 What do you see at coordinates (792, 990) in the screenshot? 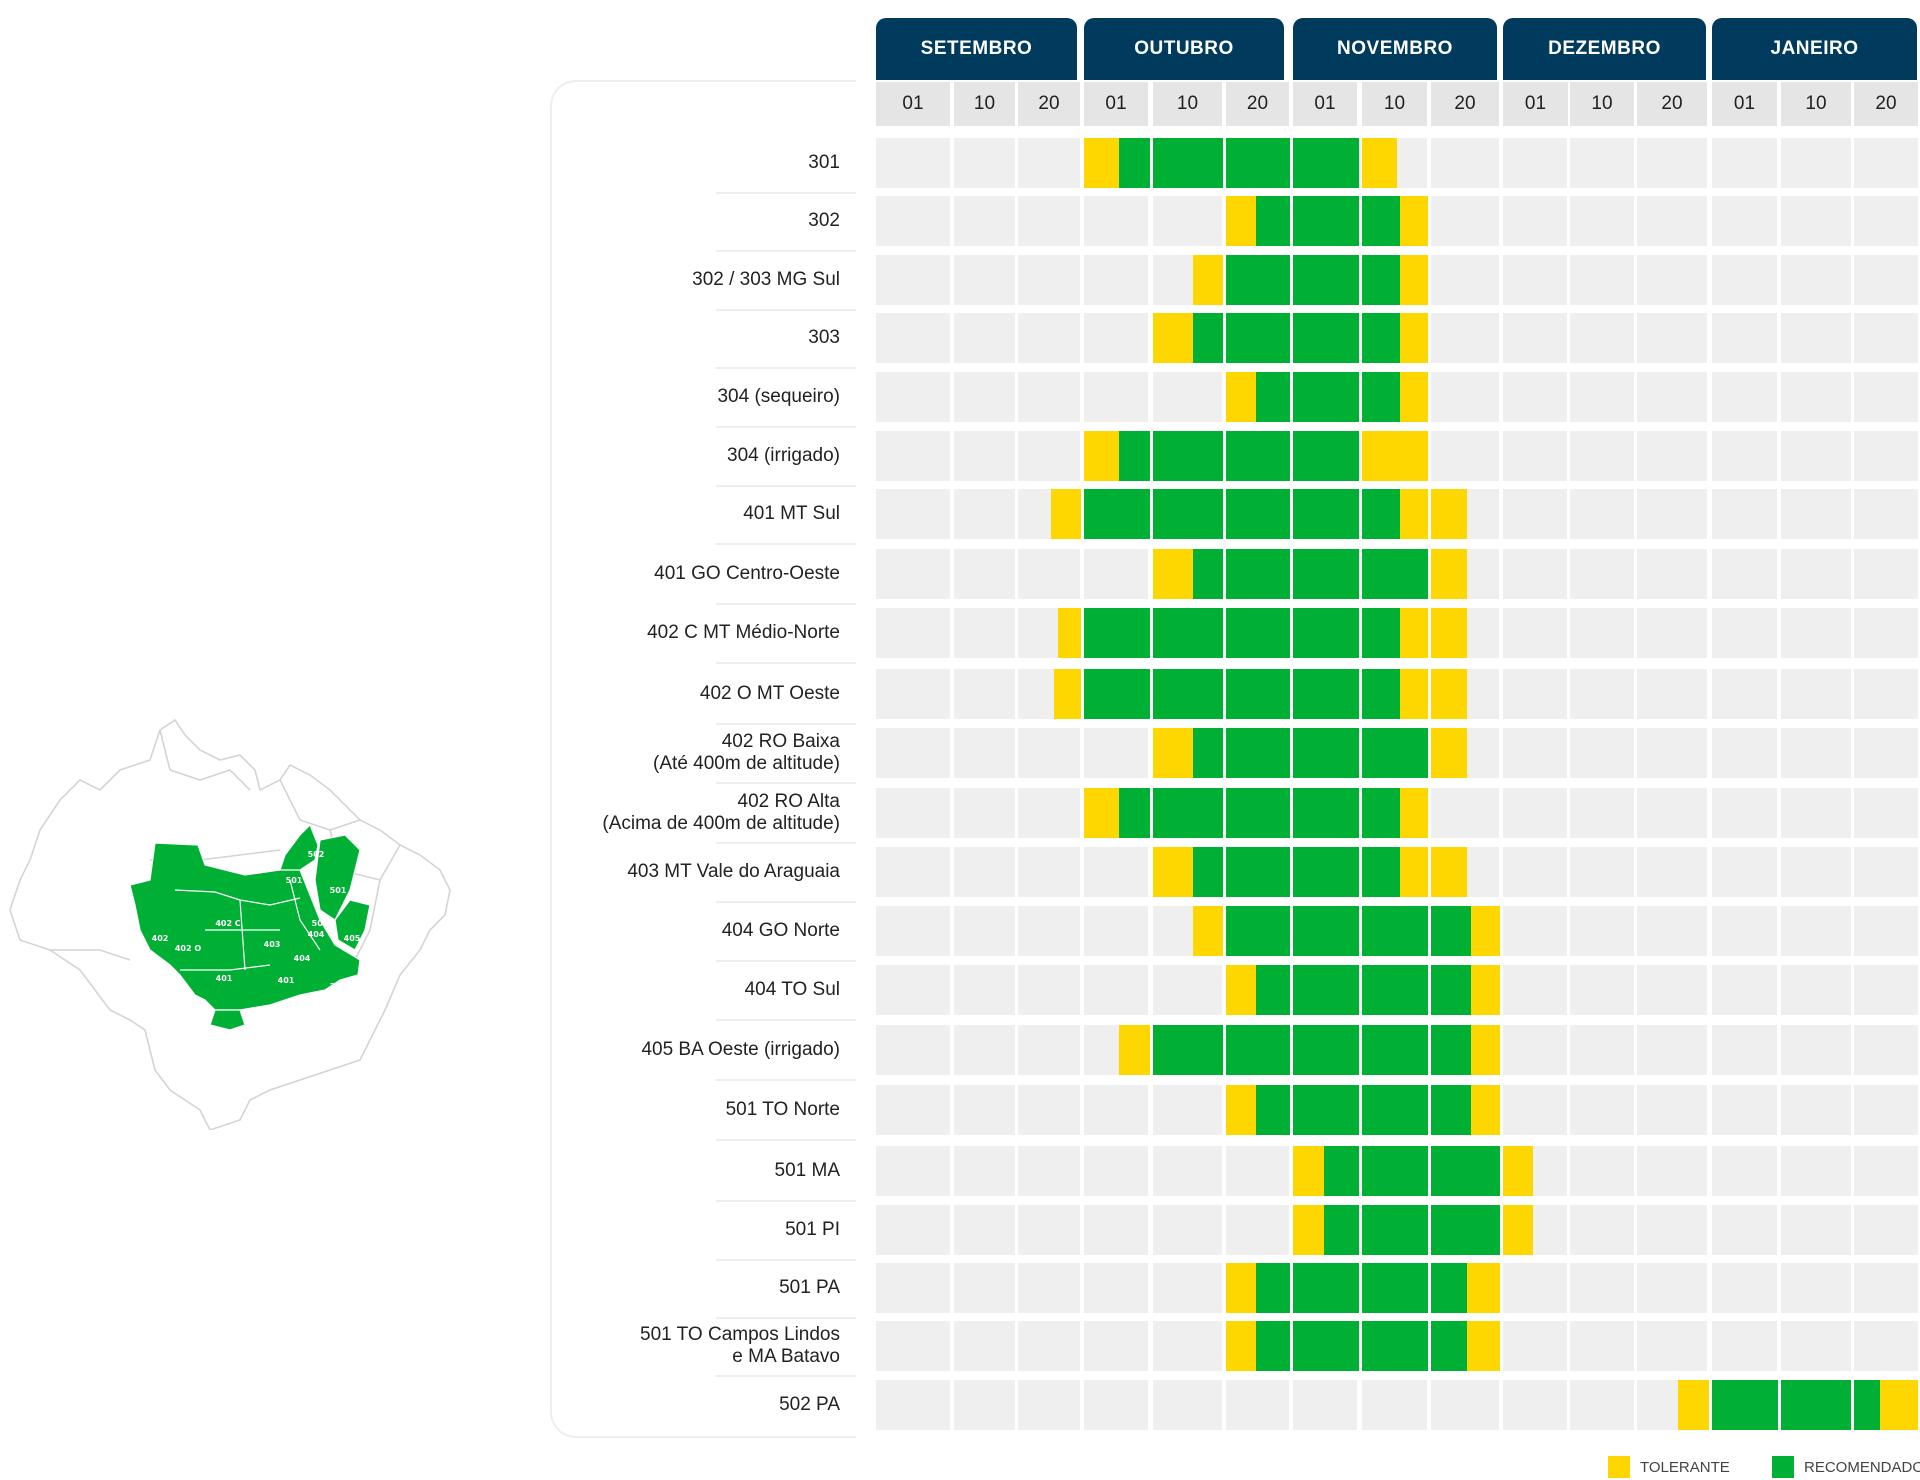
I see `row-label: 404 TO Sul` at bounding box center [792, 990].